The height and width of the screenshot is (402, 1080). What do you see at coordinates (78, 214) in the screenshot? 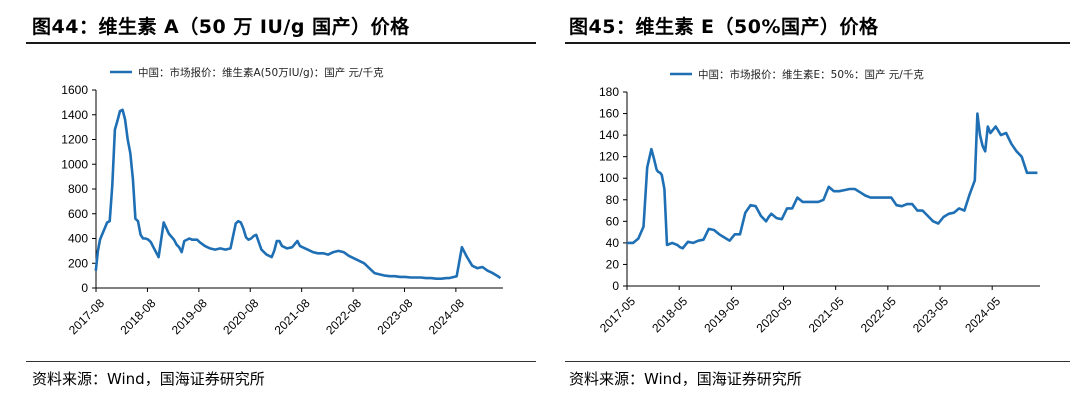
I see `y-tick-label: 600` at bounding box center [78, 214].